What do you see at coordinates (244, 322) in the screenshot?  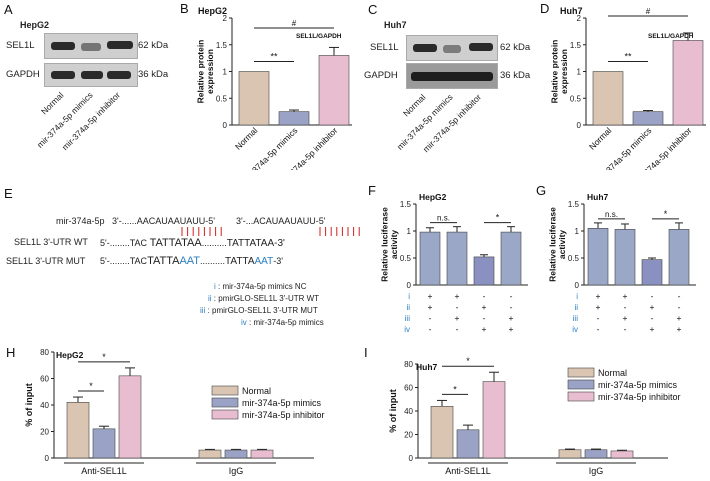 I see `e-legend-4-num: iv` at bounding box center [244, 322].